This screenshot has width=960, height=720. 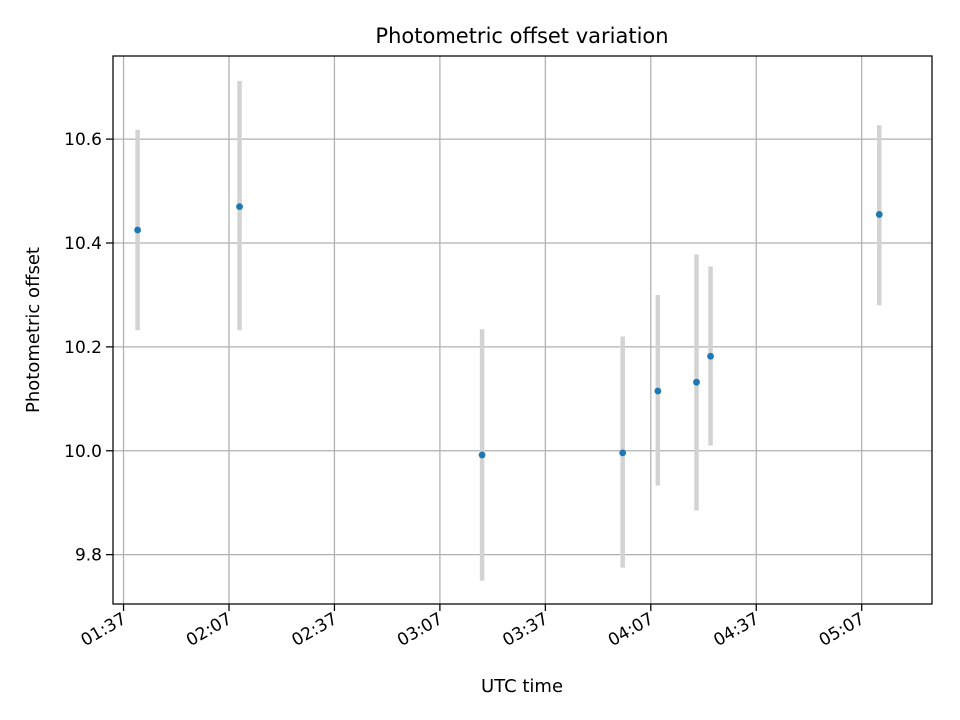 What do you see at coordinates (736, 630) in the screenshot?
I see `x-tick-label: 04:37` at bounding box center [736, 630].